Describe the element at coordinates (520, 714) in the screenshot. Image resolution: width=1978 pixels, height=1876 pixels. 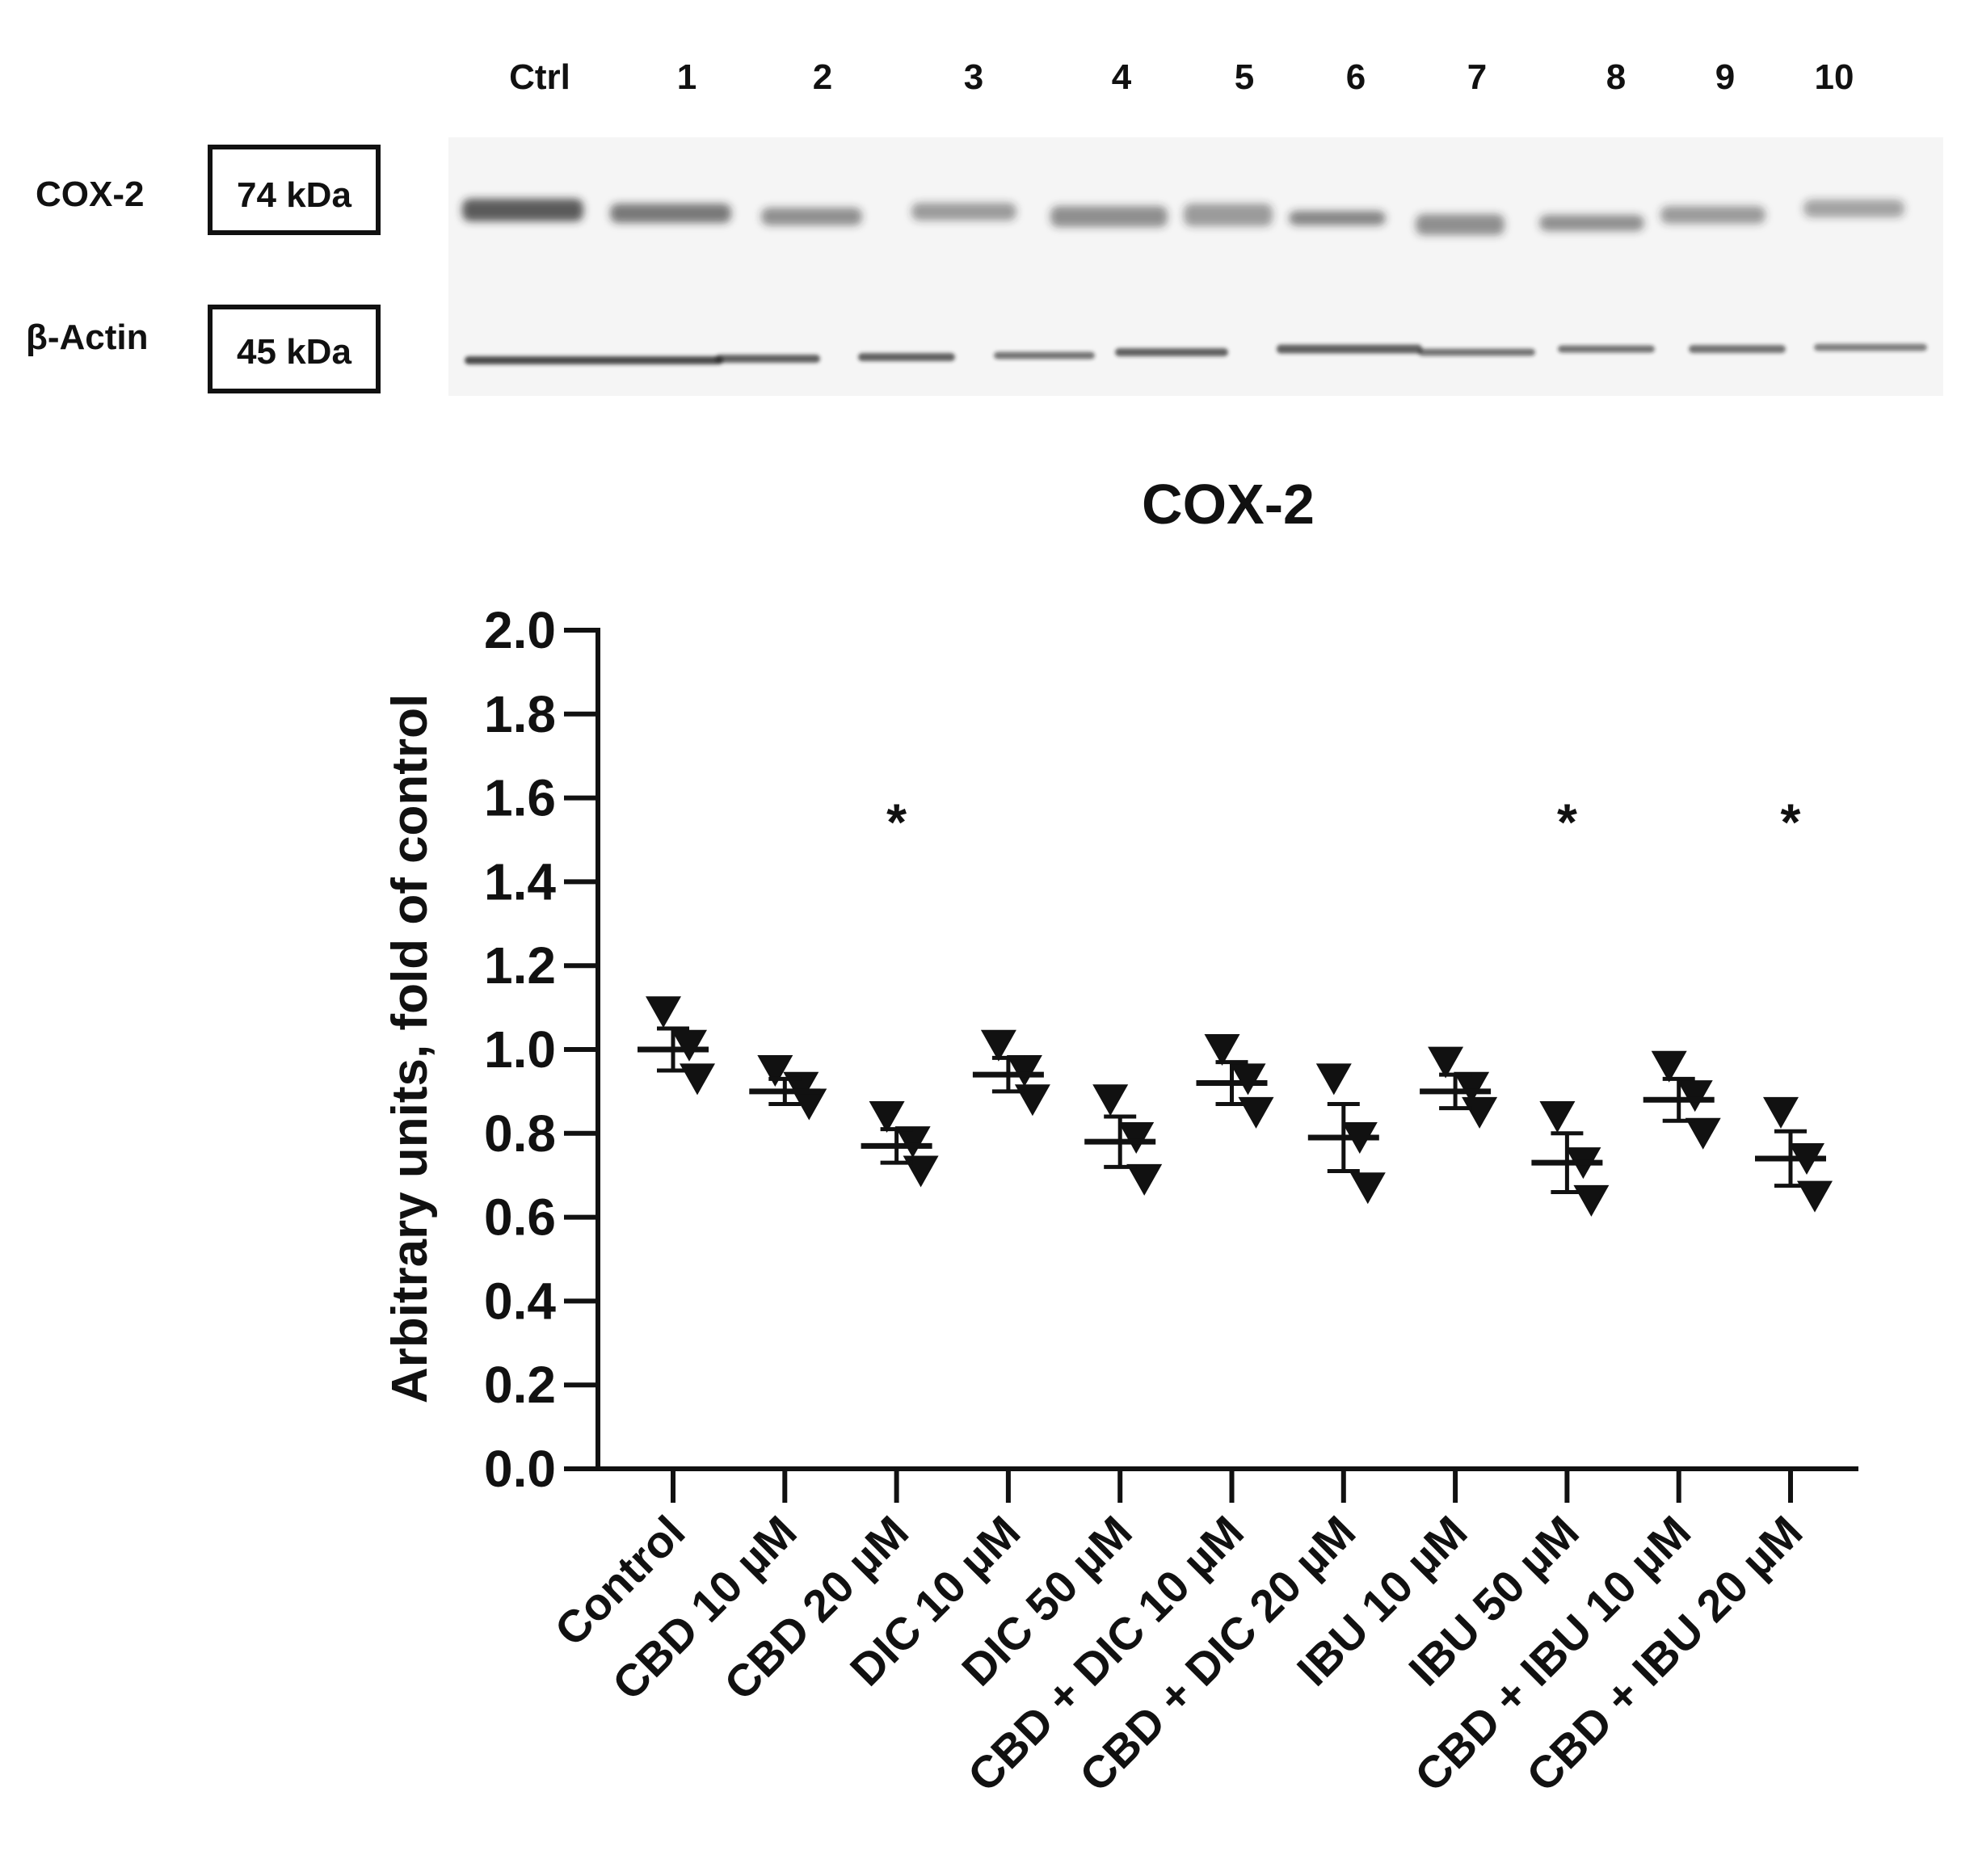
I see `y-tick-label: 1.8` at that location.